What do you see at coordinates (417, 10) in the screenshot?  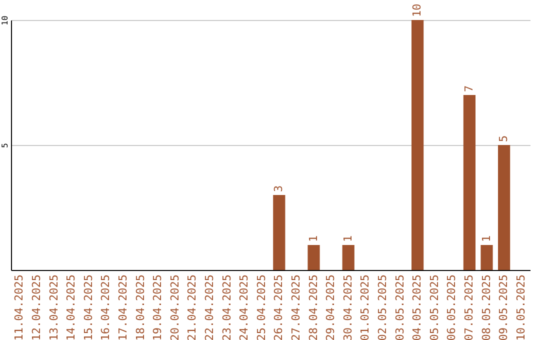 I see `data-label: 10` at bounding box center [417, 10].